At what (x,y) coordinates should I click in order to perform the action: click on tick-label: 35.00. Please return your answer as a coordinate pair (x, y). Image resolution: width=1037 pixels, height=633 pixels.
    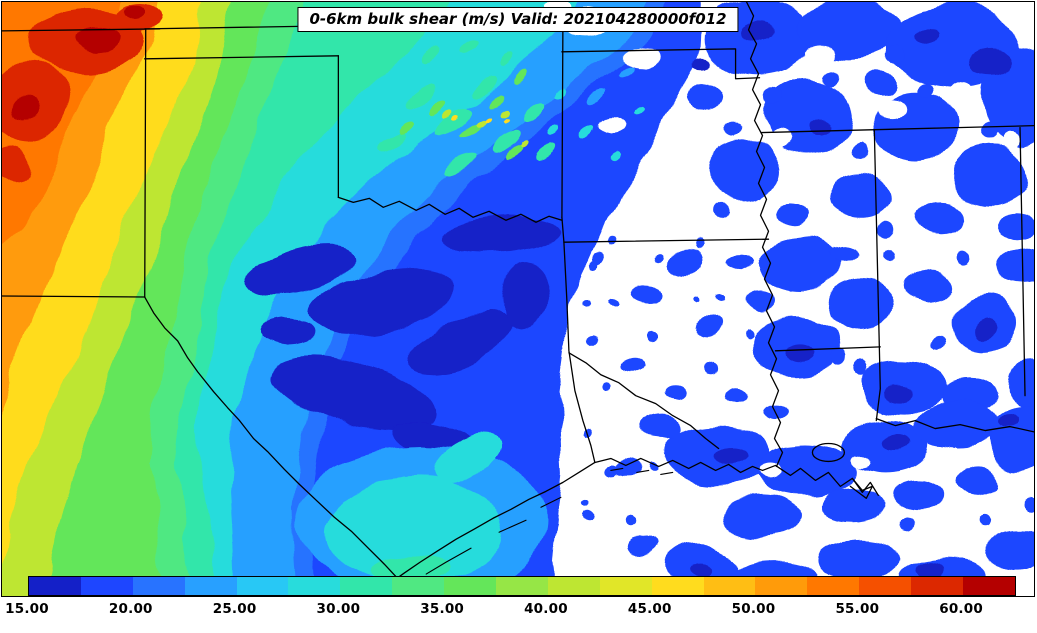
    Looking at the image, I should click on (442, 609).